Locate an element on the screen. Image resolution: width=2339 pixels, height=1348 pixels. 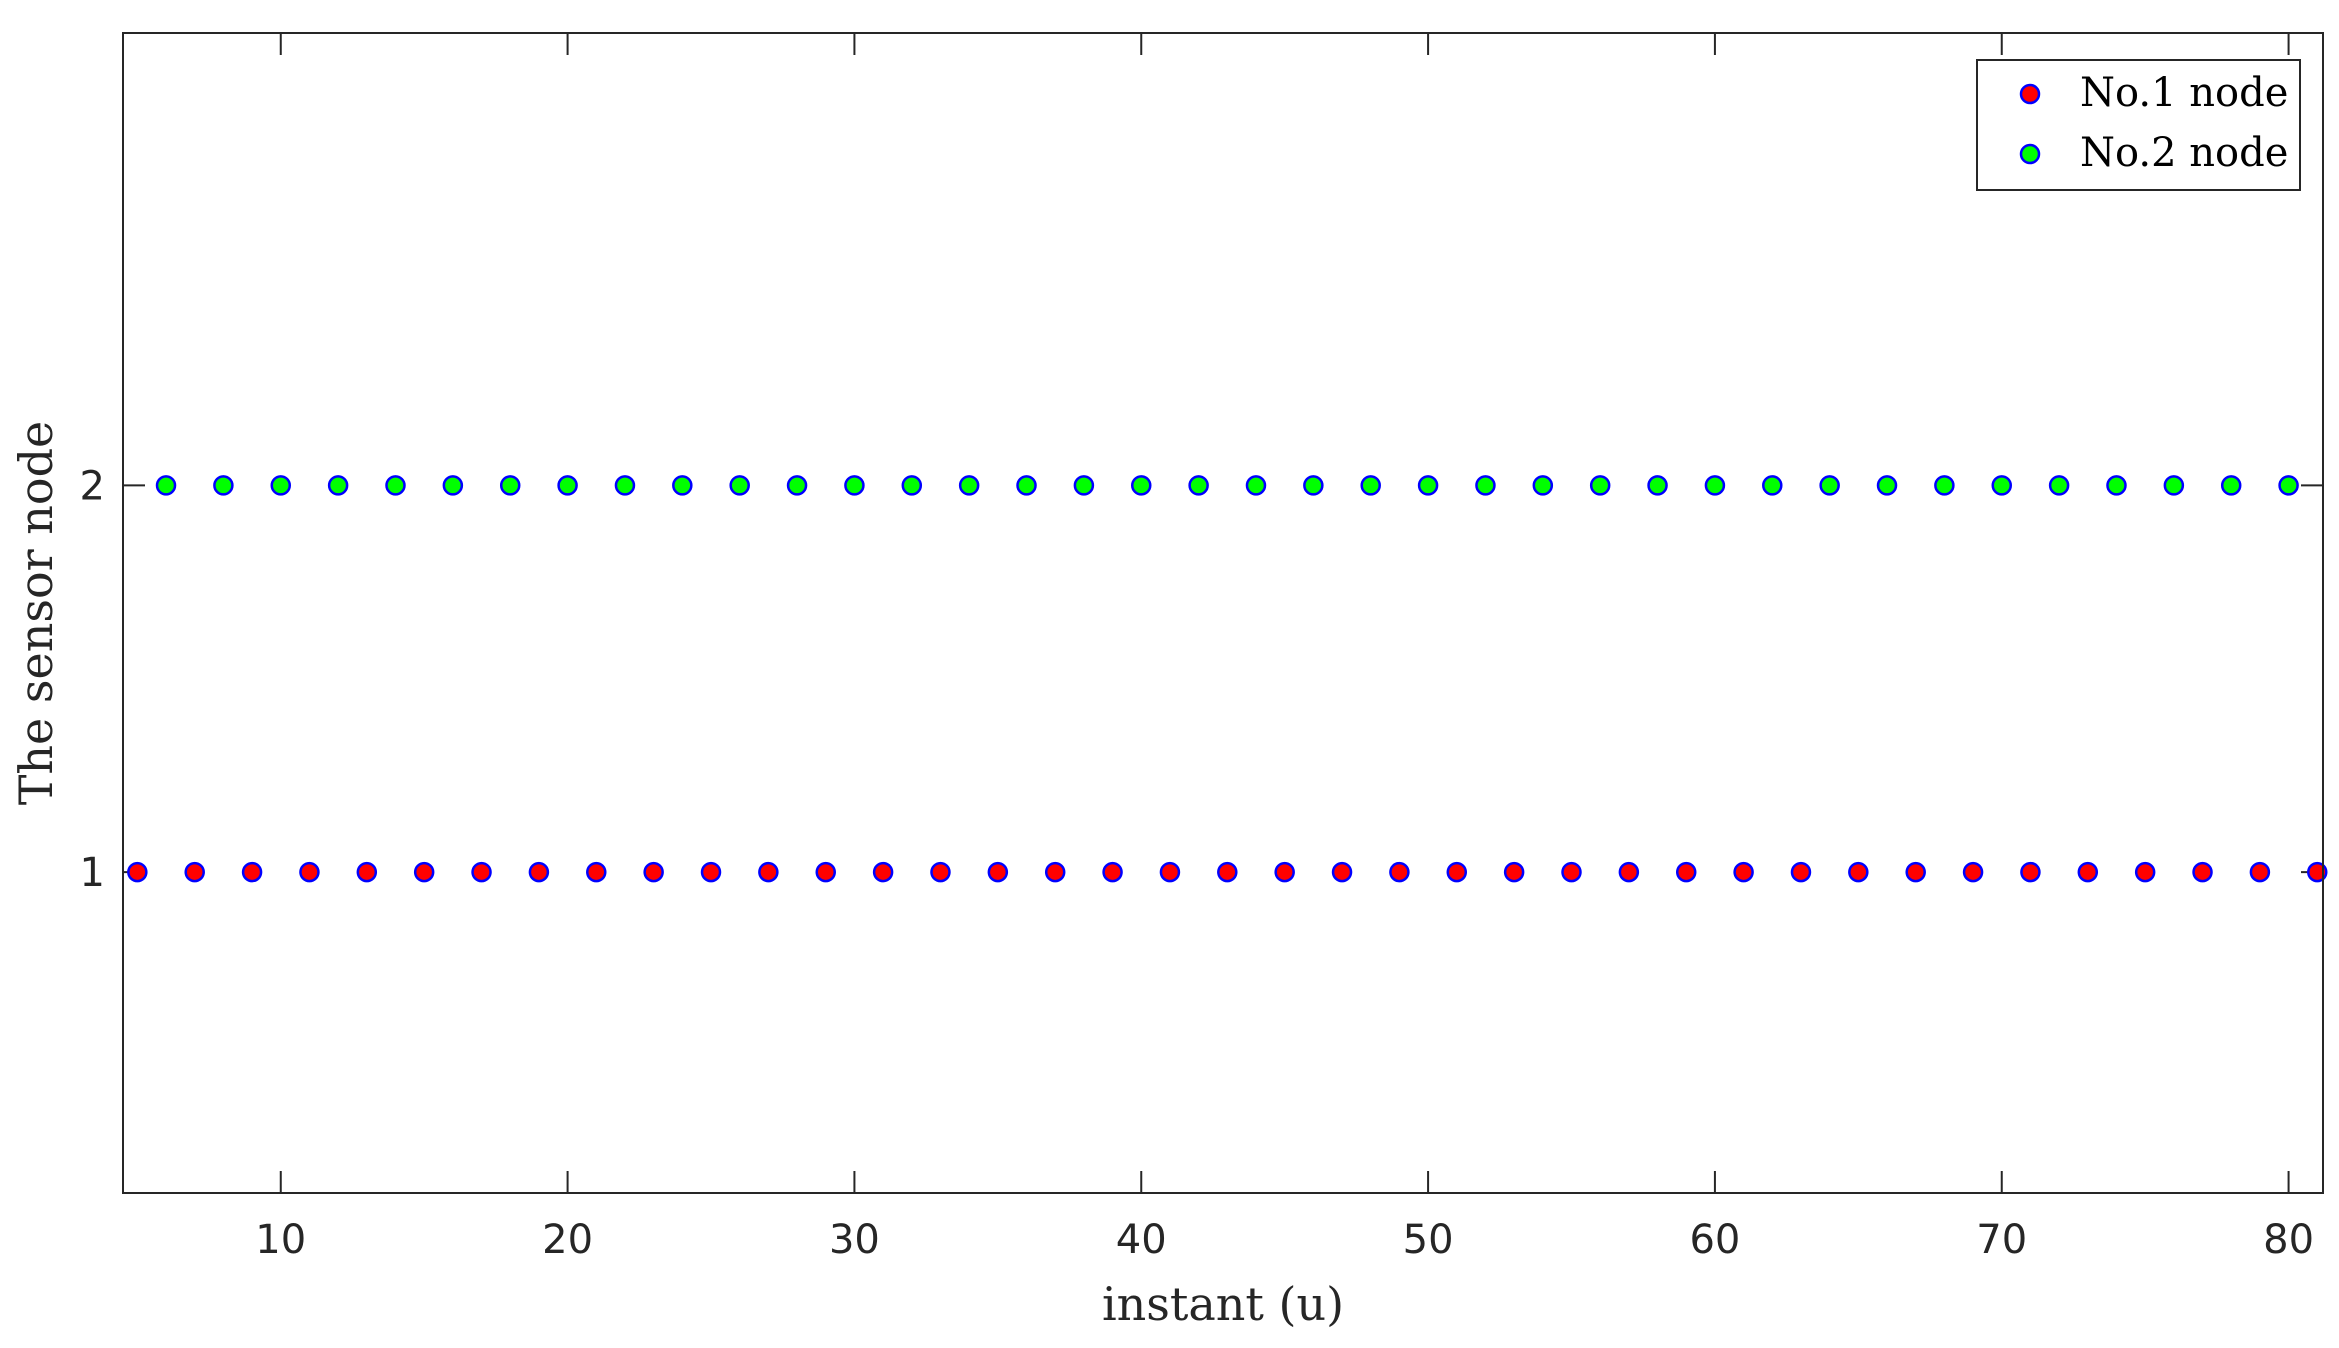
x-axis-label: instant (u) is located at coordinates (1223, 1304).